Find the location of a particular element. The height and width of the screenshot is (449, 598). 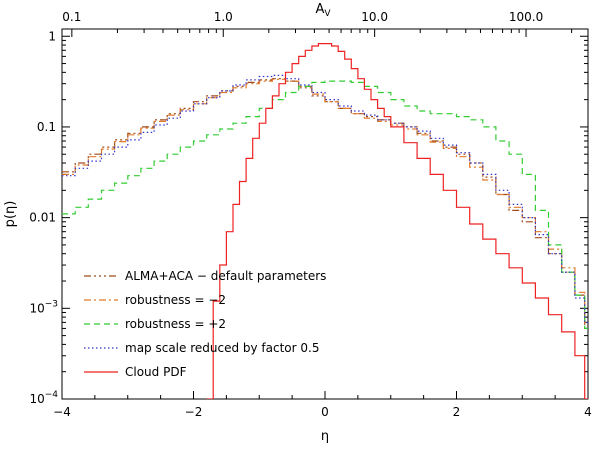

legend-label: robustness = +2 is located at coordinates (175, 324).